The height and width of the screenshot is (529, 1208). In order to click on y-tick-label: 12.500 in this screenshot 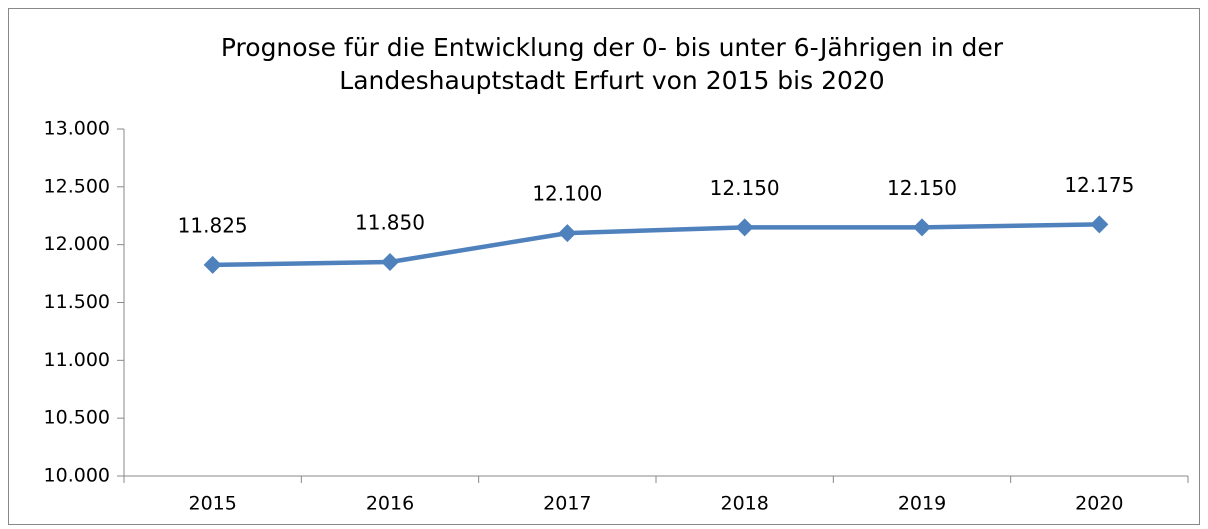, I will do `click(77, 186)`.